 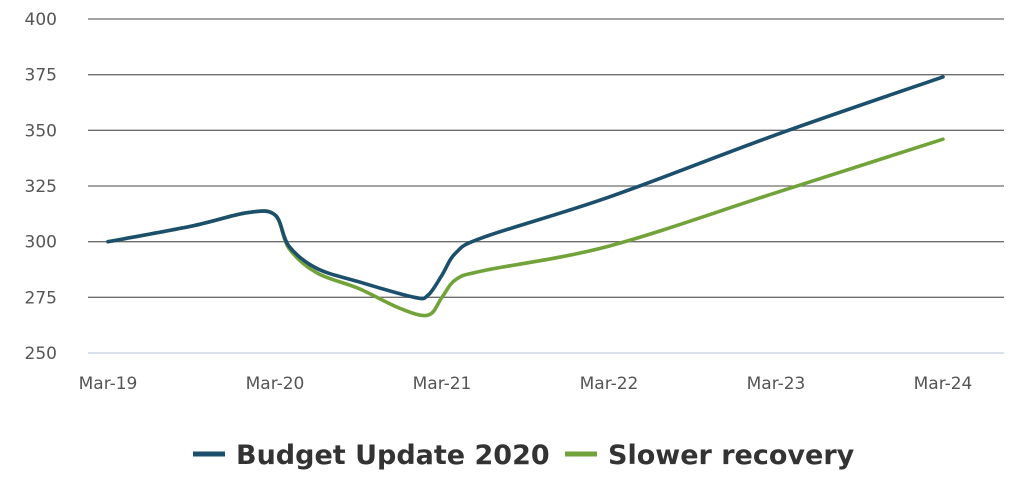 I want to click on y-tick-label: 350, so click(x=41, y=131).